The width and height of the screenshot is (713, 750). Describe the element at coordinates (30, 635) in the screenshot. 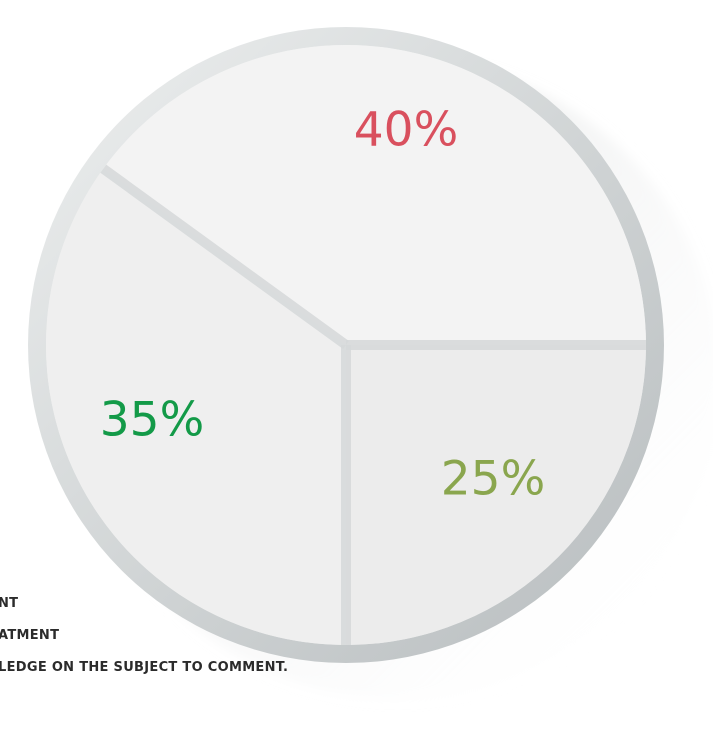

I see `legend-item-2: ATMENT` at that location.